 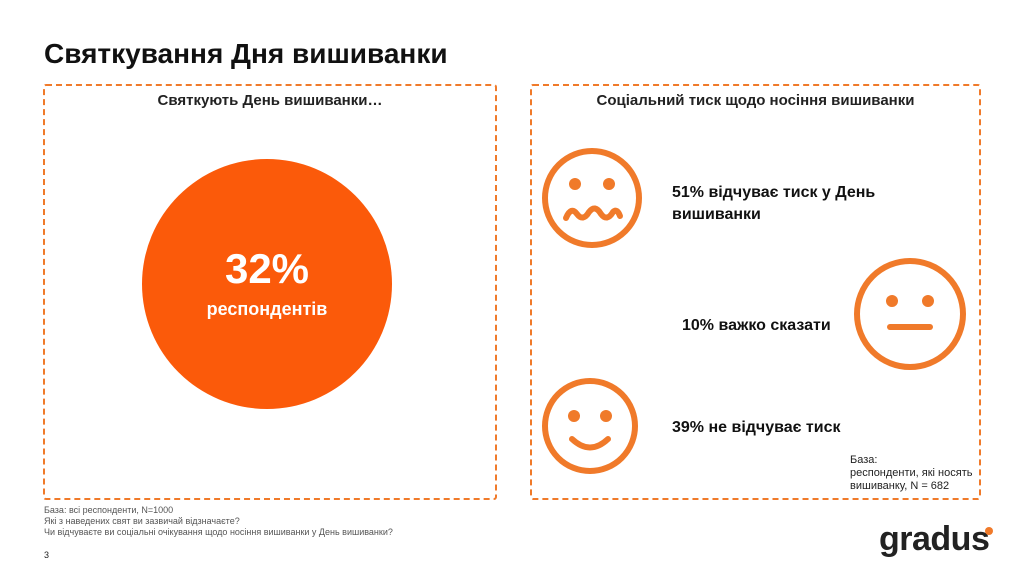 I want to click on social-pressure-panel-heading: Соціальний тиск щодо носіння вишиванки, so click(x=755, y=100).